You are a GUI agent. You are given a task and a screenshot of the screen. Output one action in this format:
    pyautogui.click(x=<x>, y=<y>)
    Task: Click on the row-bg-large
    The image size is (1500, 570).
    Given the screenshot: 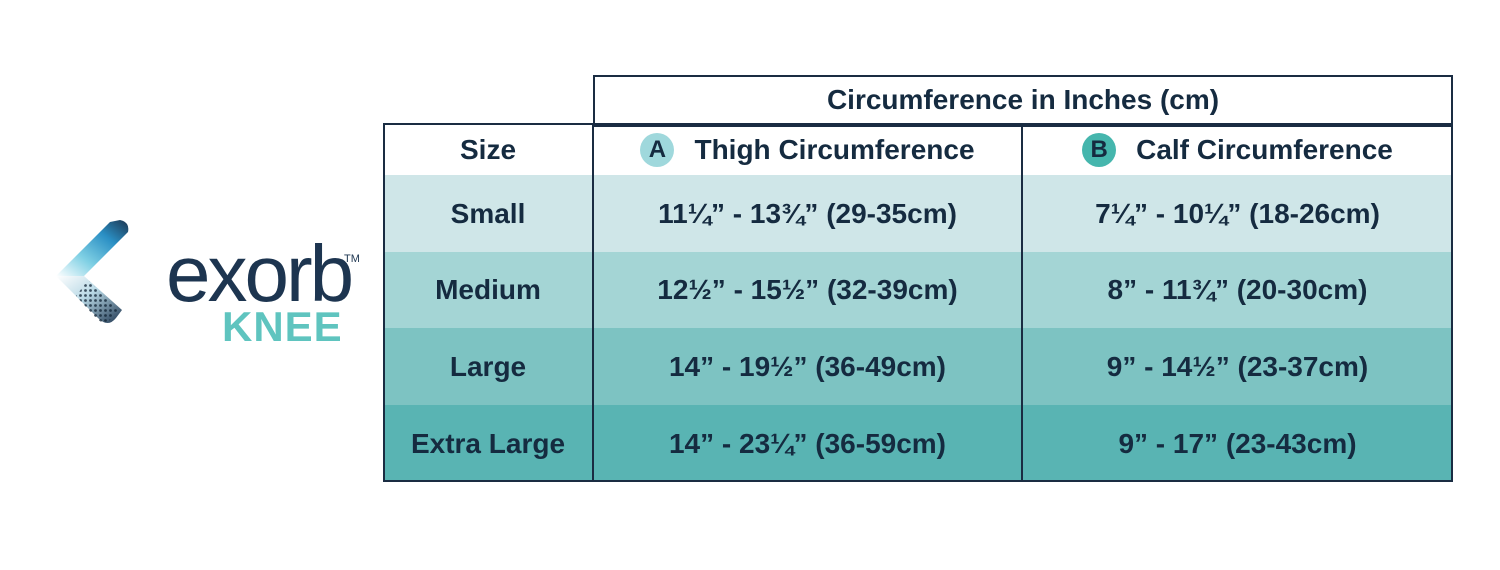 What is the action you would take?
    pyautogui.click(x=918, y=366)
    